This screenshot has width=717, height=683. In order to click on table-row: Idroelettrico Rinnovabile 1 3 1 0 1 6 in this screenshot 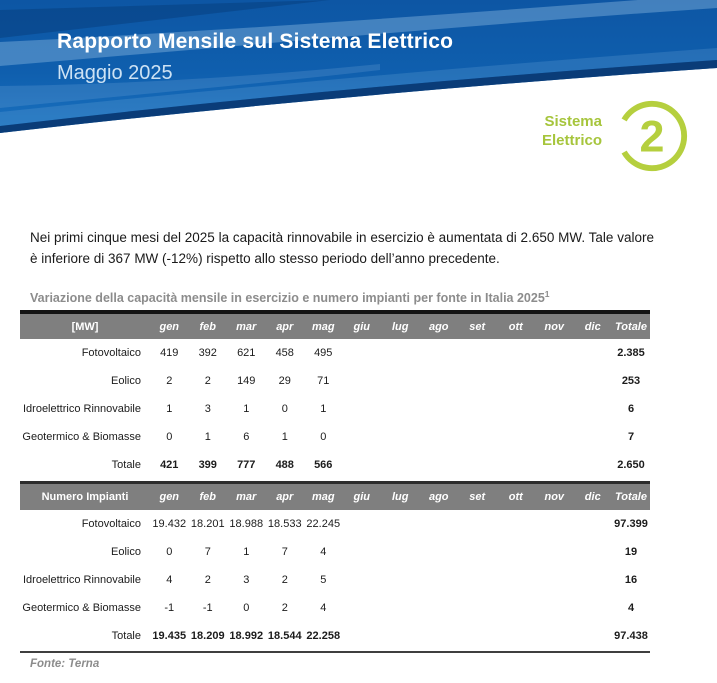, I will do `click(335, 409)`.